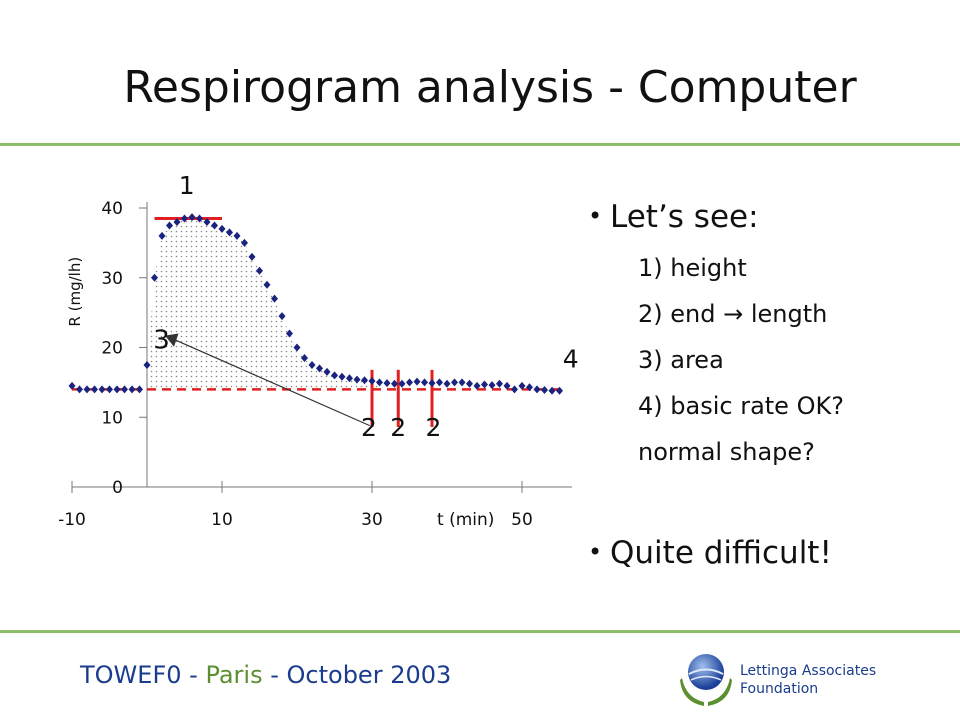 Image resolution: width=960 pixels, height=720 pixels. I want to click on x-axis-label: t (min), so click(465, 520).